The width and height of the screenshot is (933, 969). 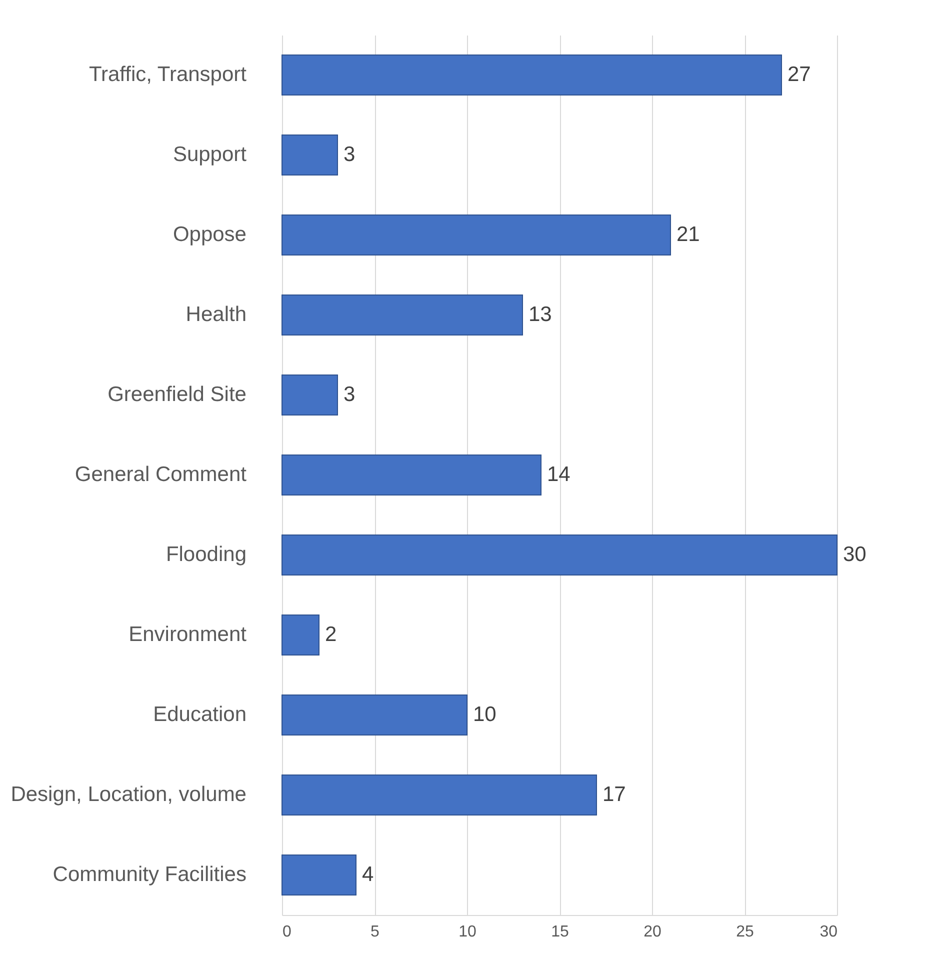 I want to click on x-tick-label: 20, so click(x=653, y=932).